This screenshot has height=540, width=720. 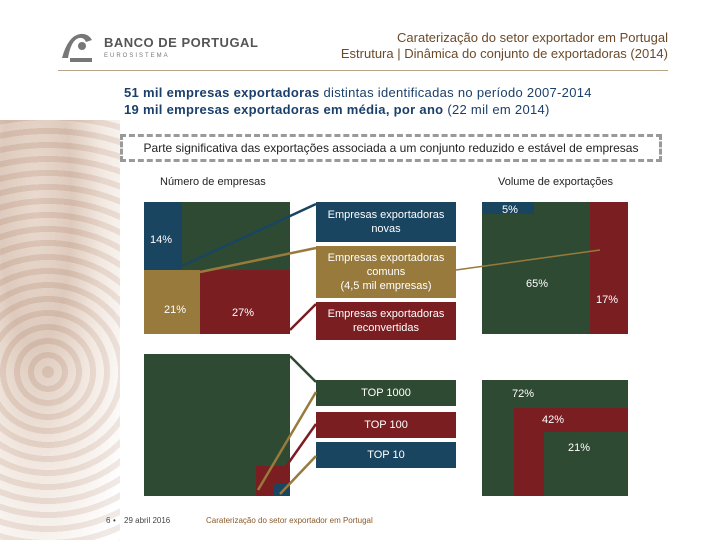 What do you see at coordinates (537, 284) in the screenshot?
I see `right-common-pct: 65%` at bounding box center [537, 284].